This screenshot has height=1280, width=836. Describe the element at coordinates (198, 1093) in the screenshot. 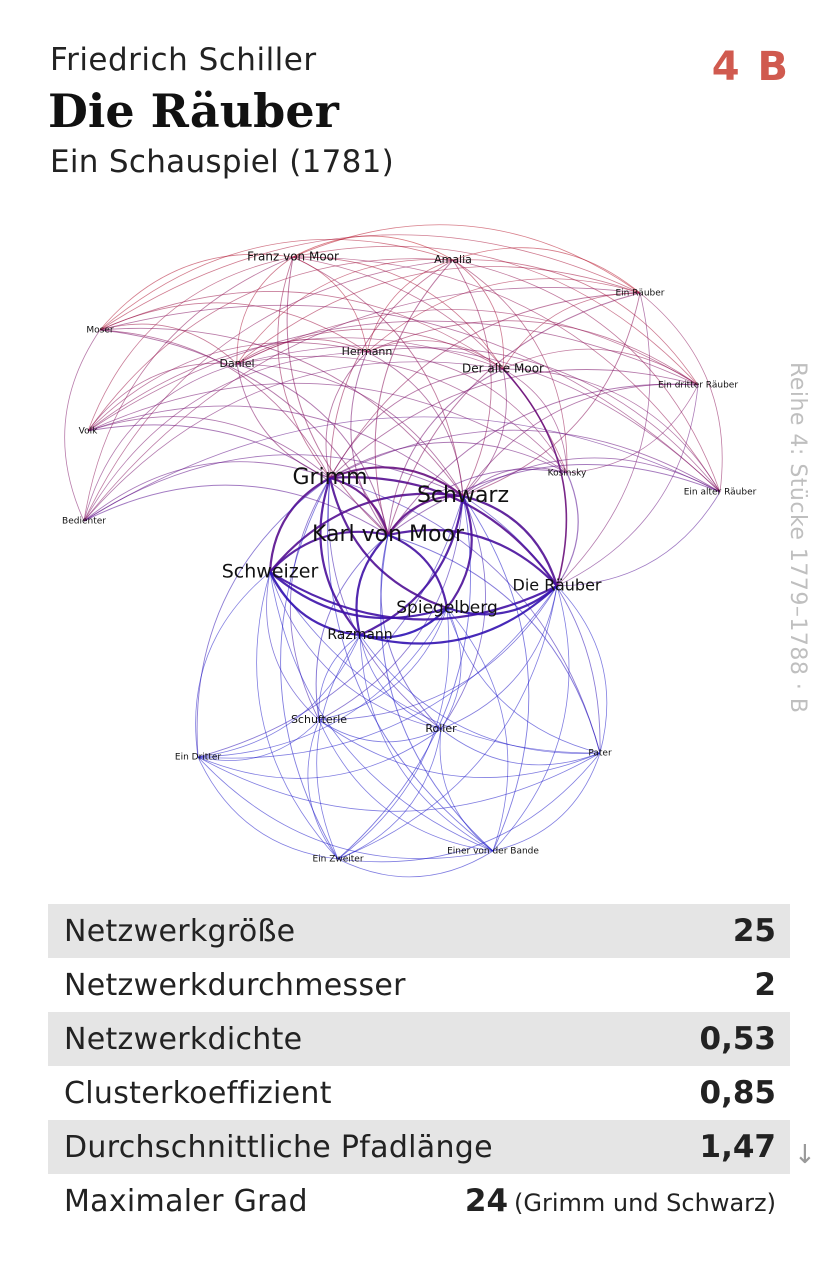

I see `stat-label: Clusterkoeffizient` at that location.